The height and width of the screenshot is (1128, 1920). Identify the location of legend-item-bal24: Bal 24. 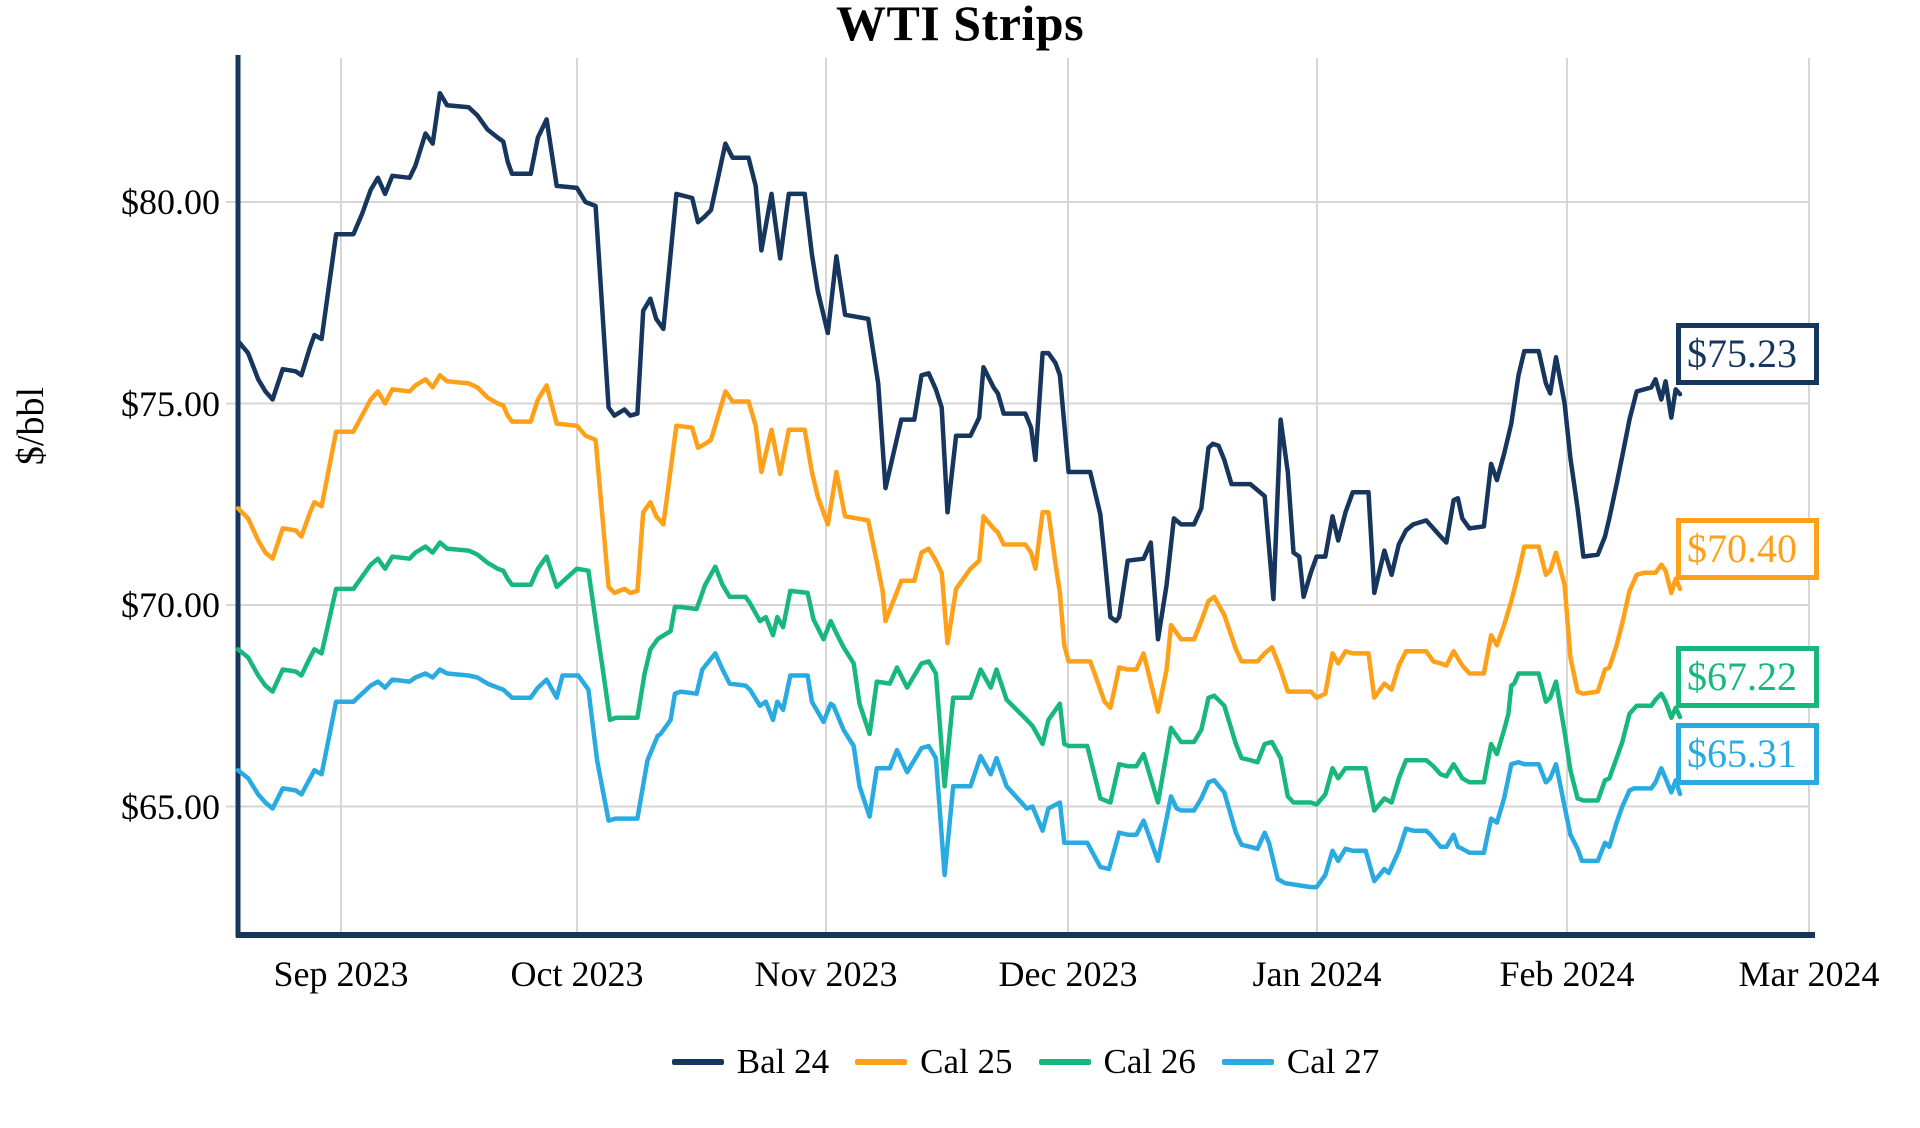
(750, 1062).